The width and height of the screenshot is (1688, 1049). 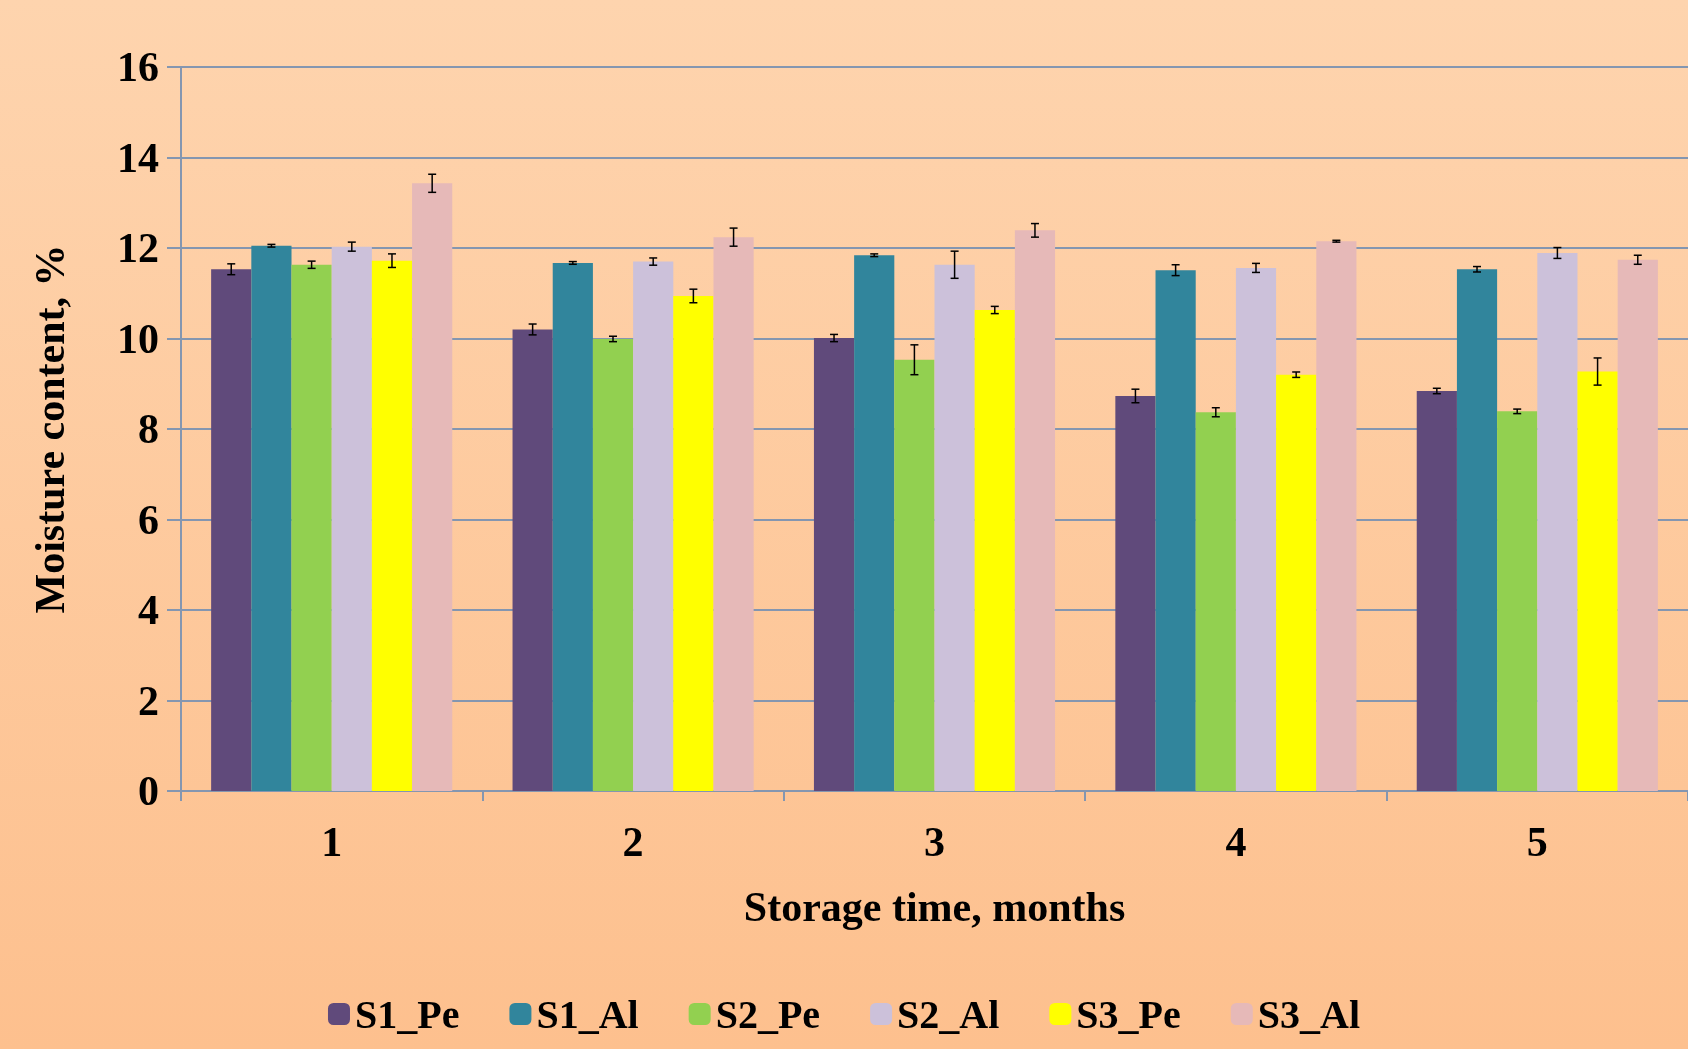 I want to click on y-tick-label: 14, so click(x=138, y=157).